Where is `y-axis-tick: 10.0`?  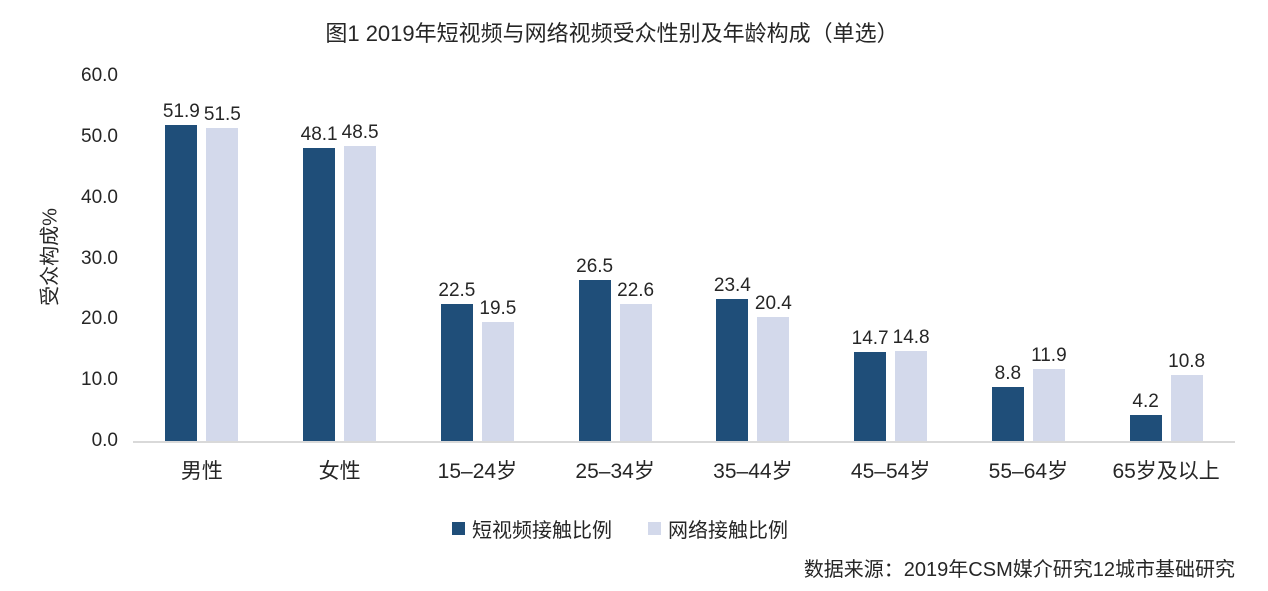 y-axis-tick: 10.0 is located at coordinates (99, 380).